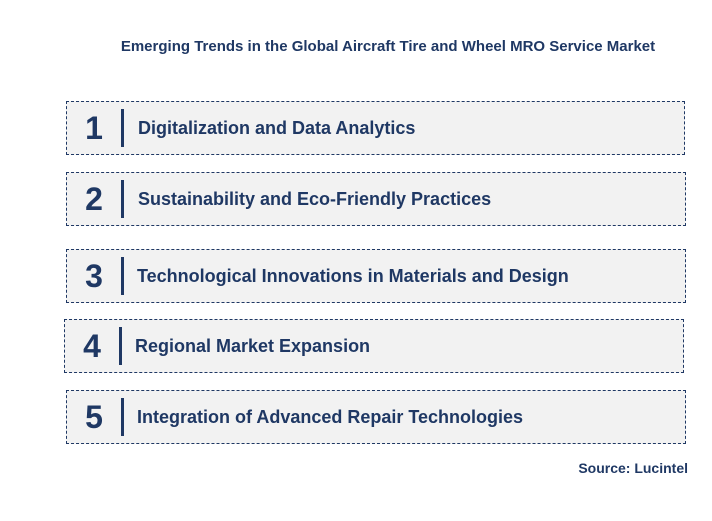  What do you see at coordinates (94, 198) in the screenshot?
I see `trend-number: 2` at bounding box center [94, 198].